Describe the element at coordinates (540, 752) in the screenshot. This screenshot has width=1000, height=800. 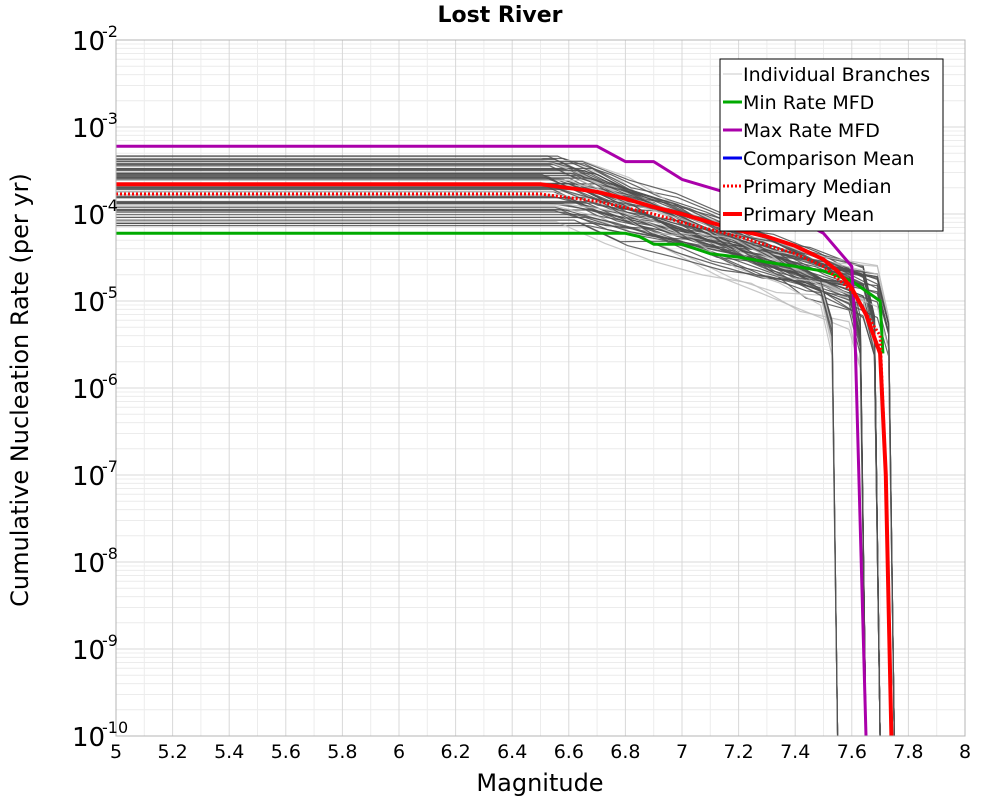
I see `x-tick-labels: 5 5.2 5.4 5.6 5.8 6 6.2 6.4 6.6 6.8 7 7.2 7.4 7.6 7.8 8` at that location.